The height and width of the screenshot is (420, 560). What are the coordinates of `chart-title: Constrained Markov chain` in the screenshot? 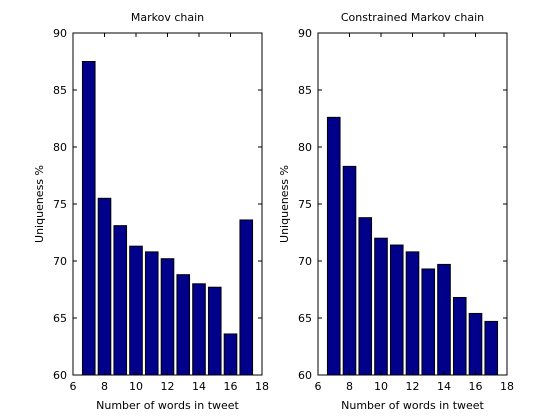 It's located at (412, 17).